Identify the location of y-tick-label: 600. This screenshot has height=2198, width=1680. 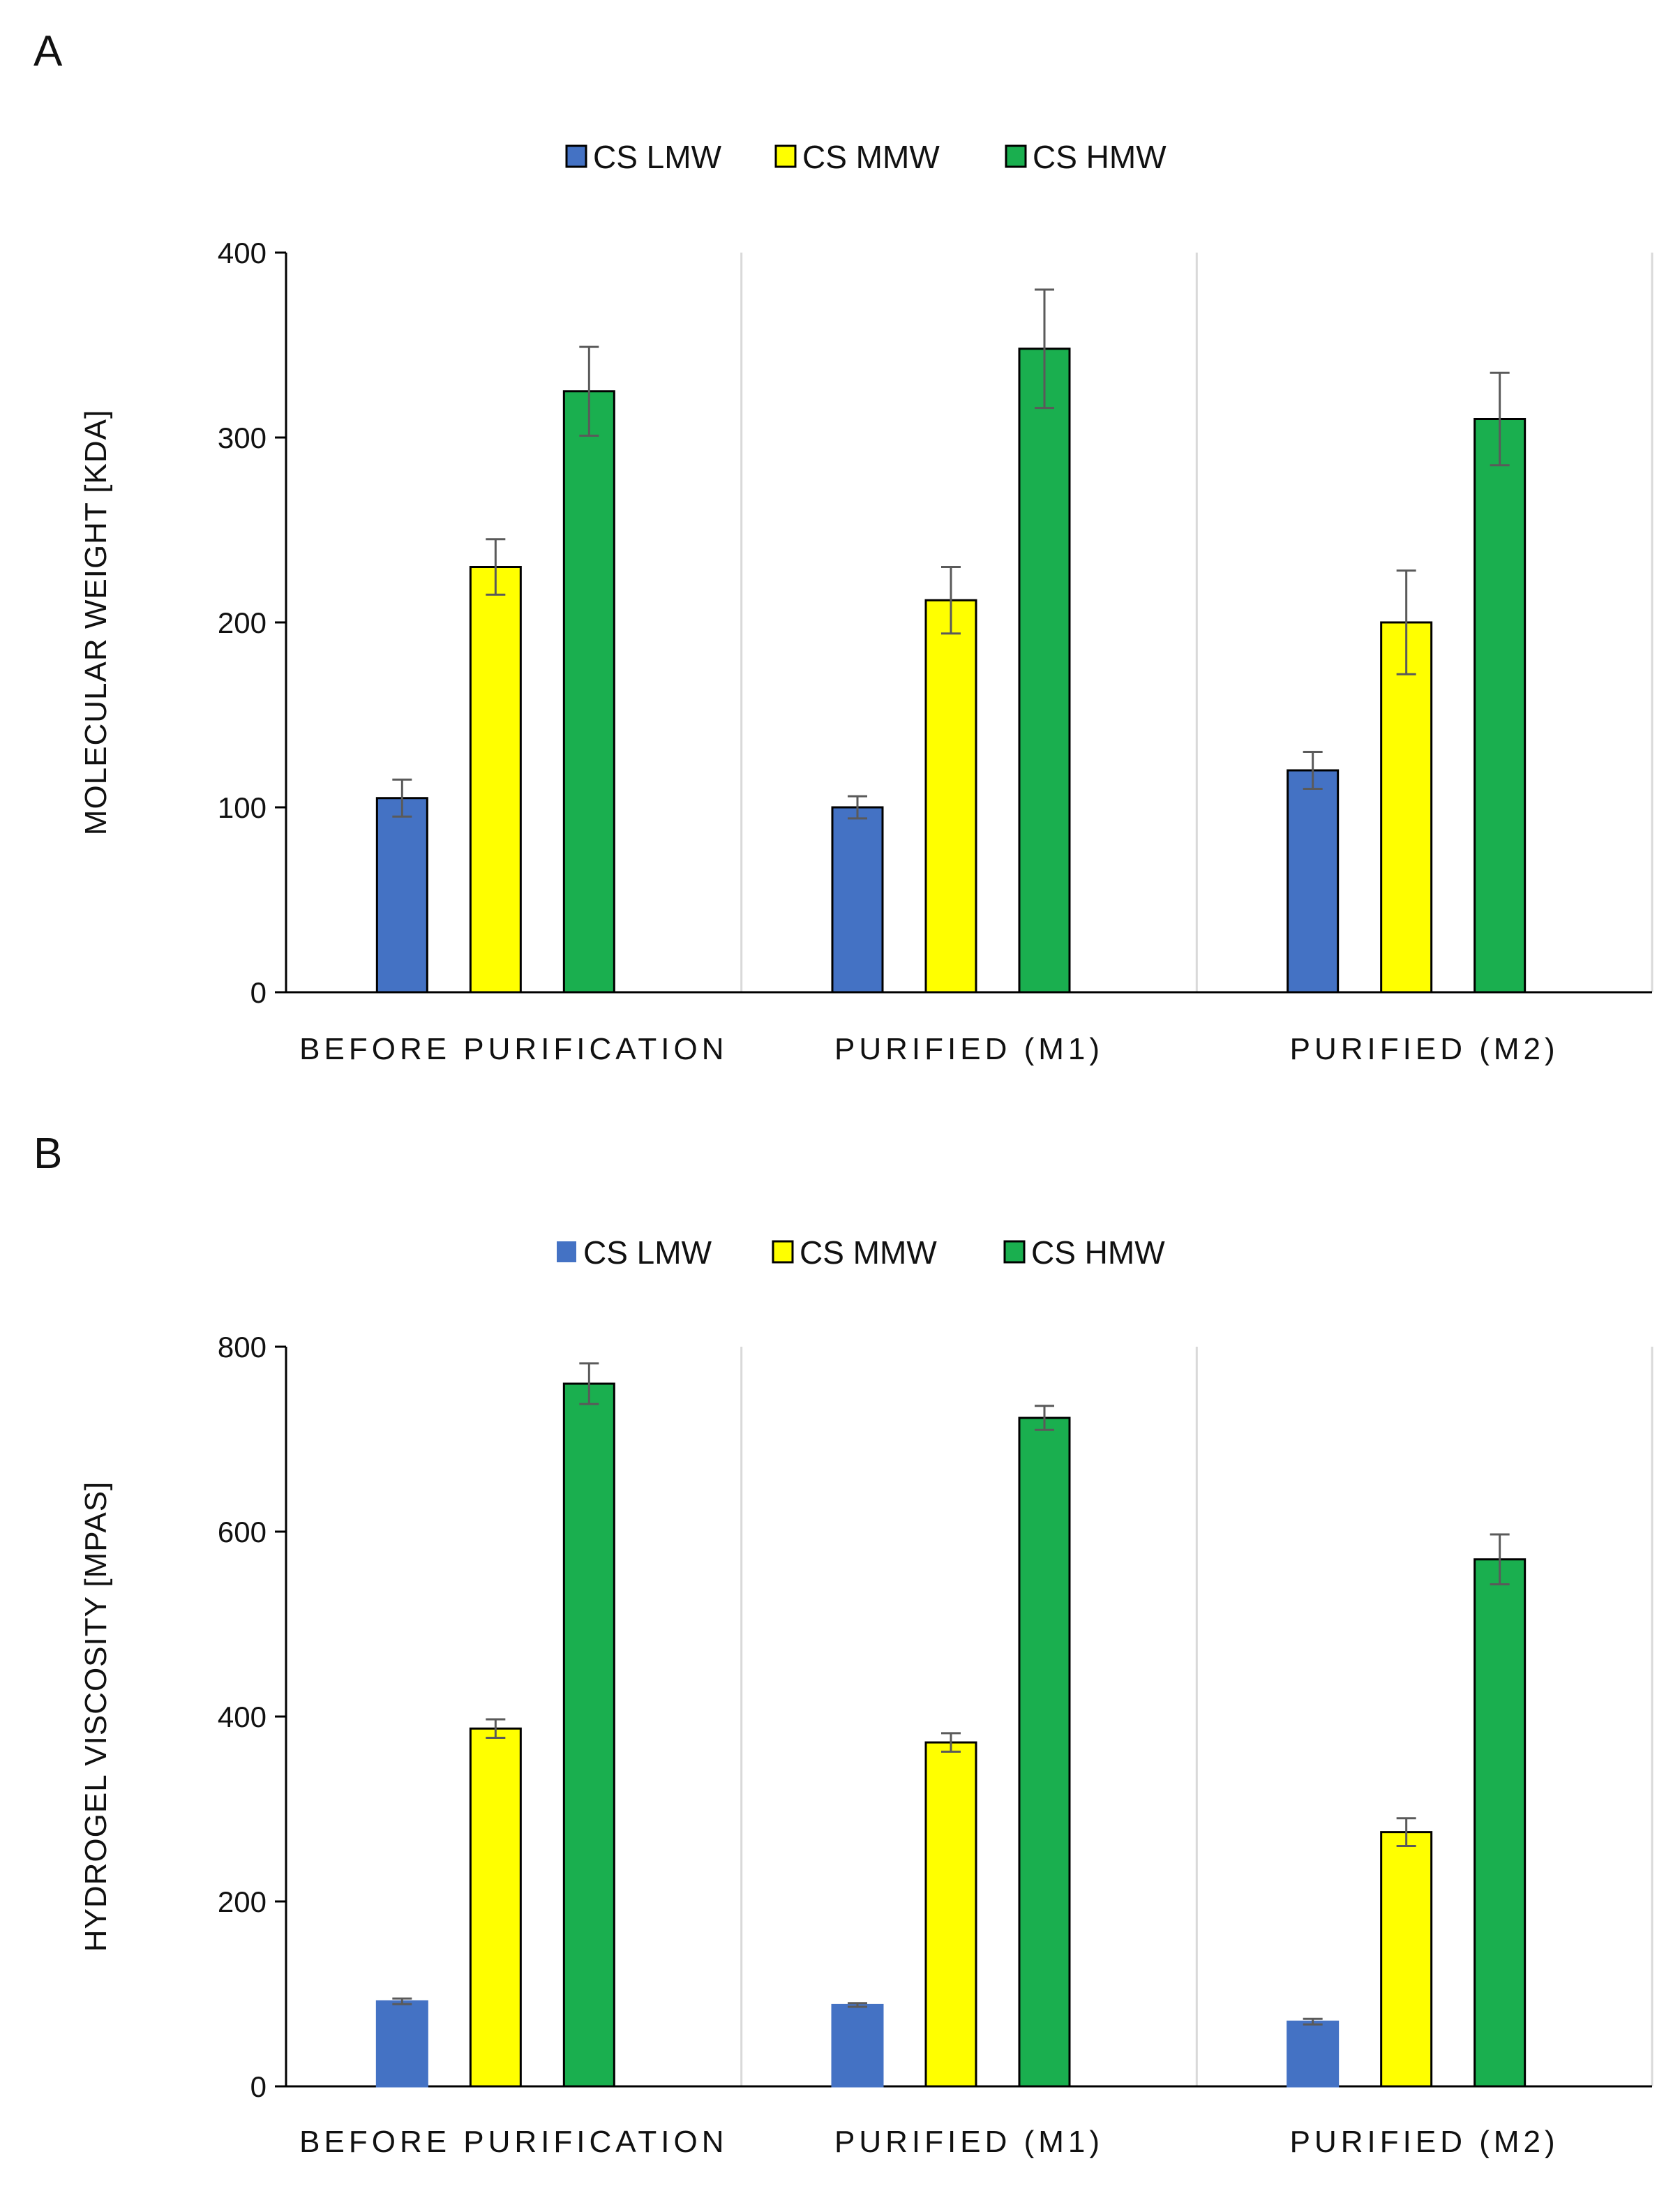
(242, 1532).